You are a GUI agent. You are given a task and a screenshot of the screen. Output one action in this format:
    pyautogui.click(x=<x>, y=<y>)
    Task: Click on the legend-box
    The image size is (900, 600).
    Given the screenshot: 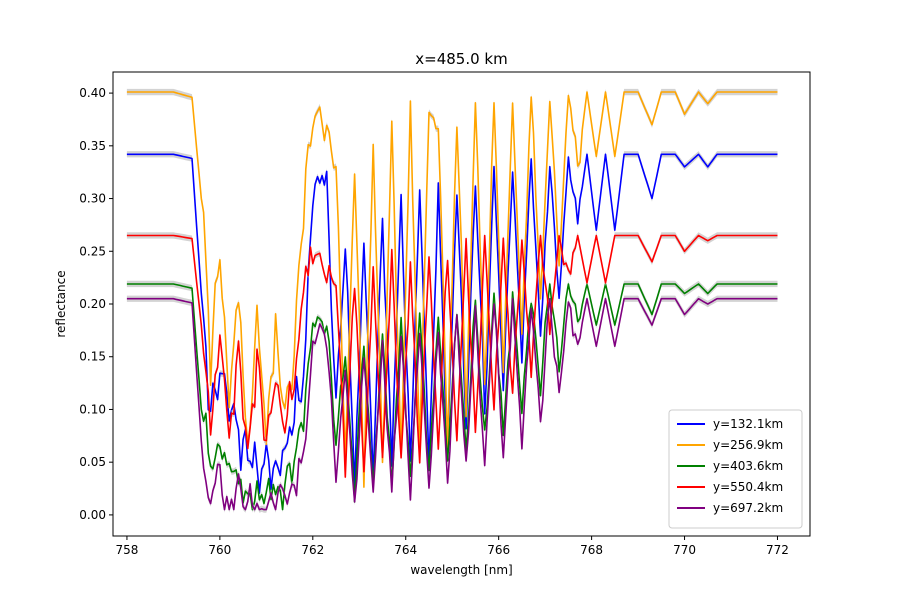 What is the action you would take?
    pyautogui.click(x=735, y=469)
    